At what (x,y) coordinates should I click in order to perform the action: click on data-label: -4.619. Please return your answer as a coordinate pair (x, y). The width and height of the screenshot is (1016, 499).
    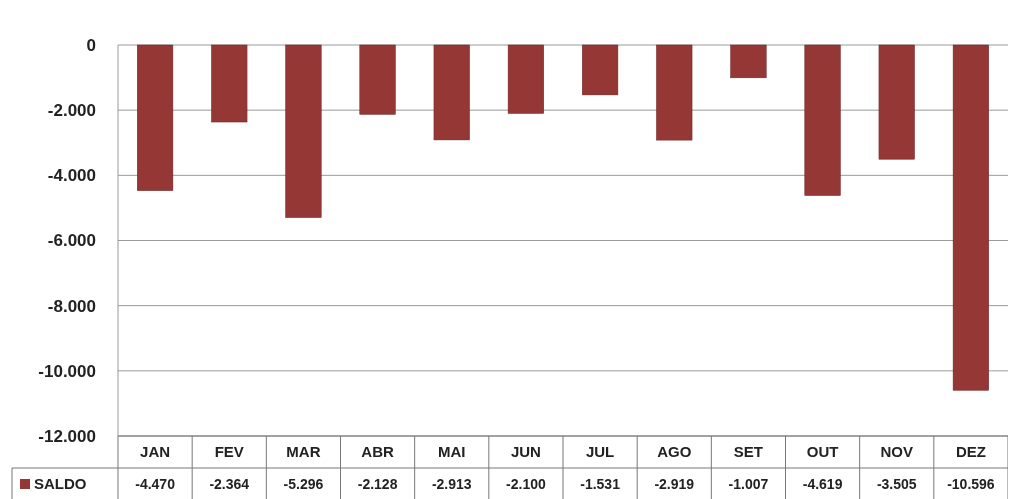
    Looking at the image, I should click on (822, 483).